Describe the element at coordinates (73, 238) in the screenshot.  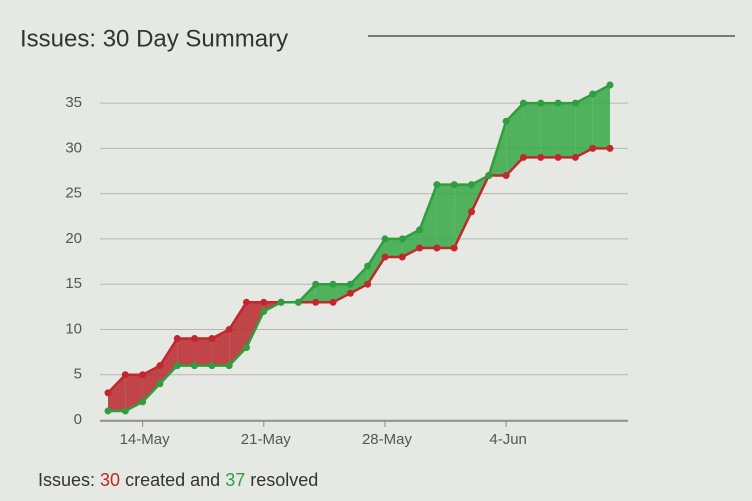
I see `y-tick-label: 20` at that location.